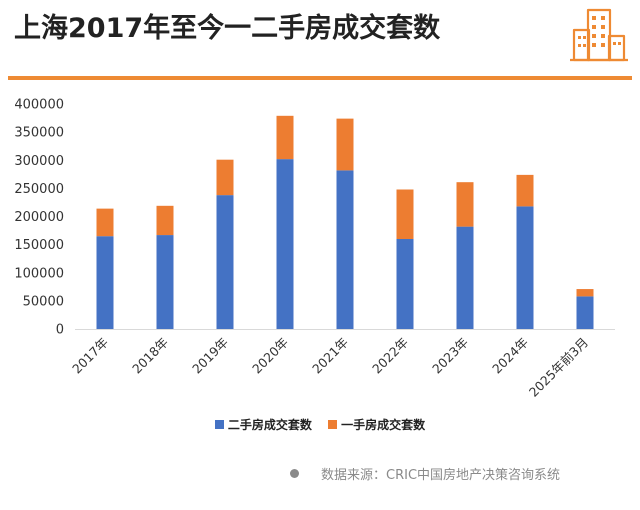 The height and width of the screenshot is (510, 640). What do you see at coordinates (269, 425) in the screenshot?
I see `legend-label-secondhand: 二手房成交套数` at bounding box center [269, 425].